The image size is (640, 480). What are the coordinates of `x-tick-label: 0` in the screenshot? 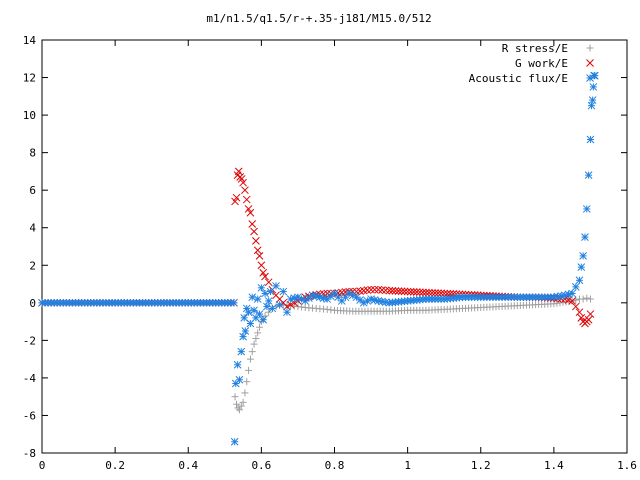 It's located at (42, 465).